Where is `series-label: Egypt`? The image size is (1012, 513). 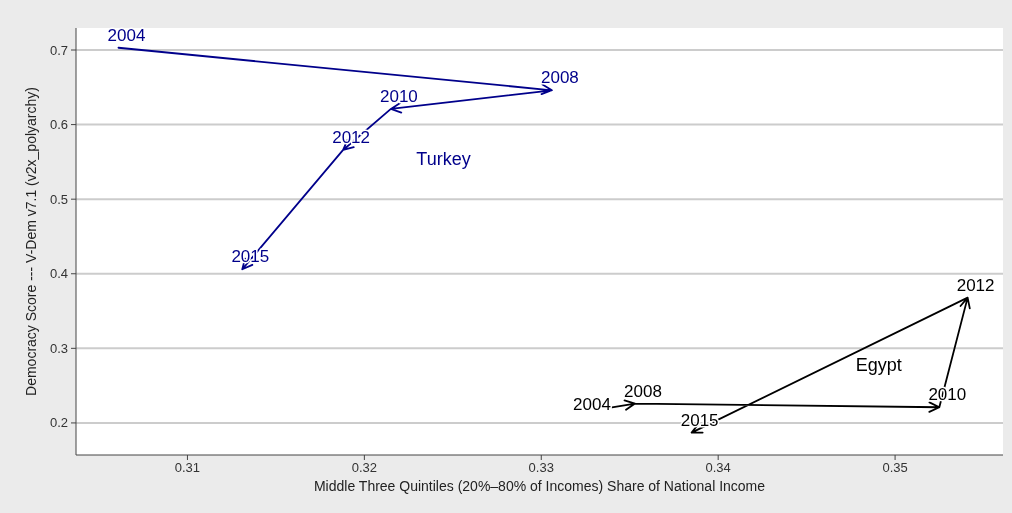 series-label: Egypt is located at coordinates (878, 365).